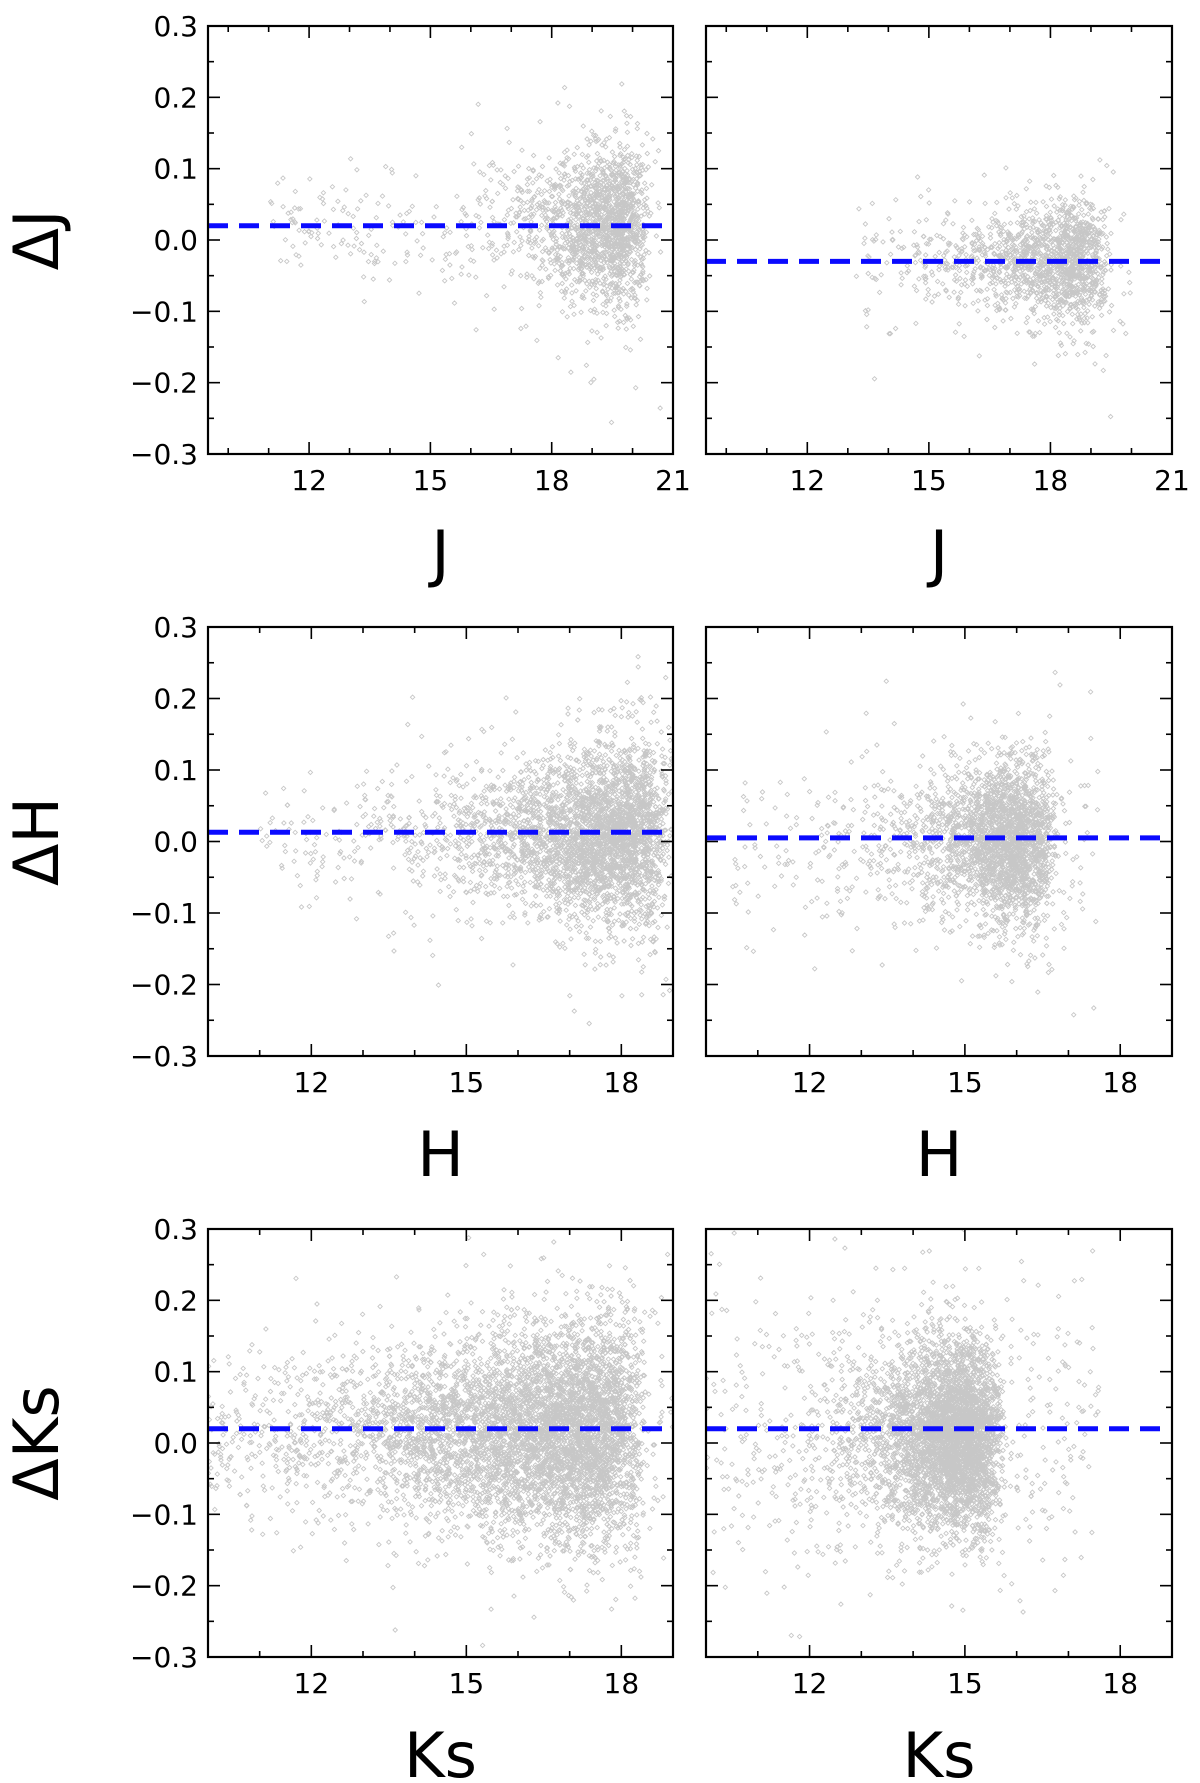 The width and height of the screenshot is (1200, 1783). I want to click on panel-3: 12 15 18 H, so click(939, 908).